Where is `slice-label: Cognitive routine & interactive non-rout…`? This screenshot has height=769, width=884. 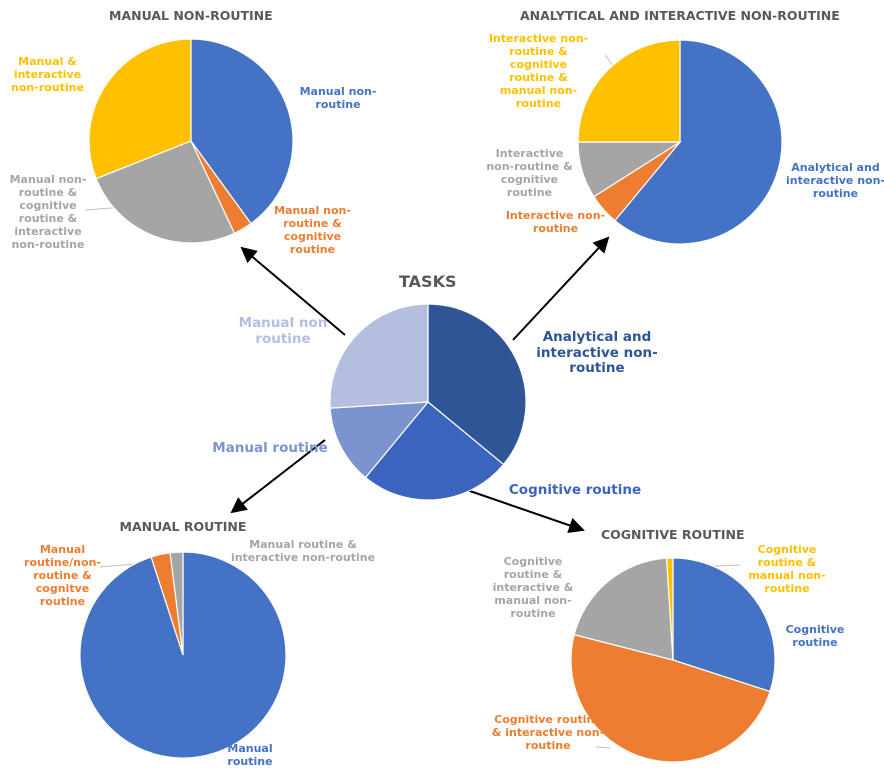 slice-label: Cognitive routine & interactive non-rout… is located at coordinates (548, 732).